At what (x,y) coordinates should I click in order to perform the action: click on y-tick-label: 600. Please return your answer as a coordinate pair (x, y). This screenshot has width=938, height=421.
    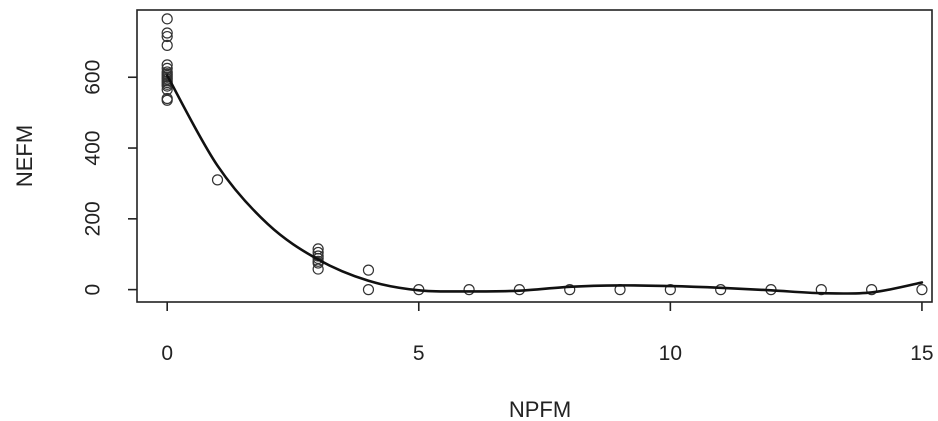
    Looking at the image, I should click on (93, 77).